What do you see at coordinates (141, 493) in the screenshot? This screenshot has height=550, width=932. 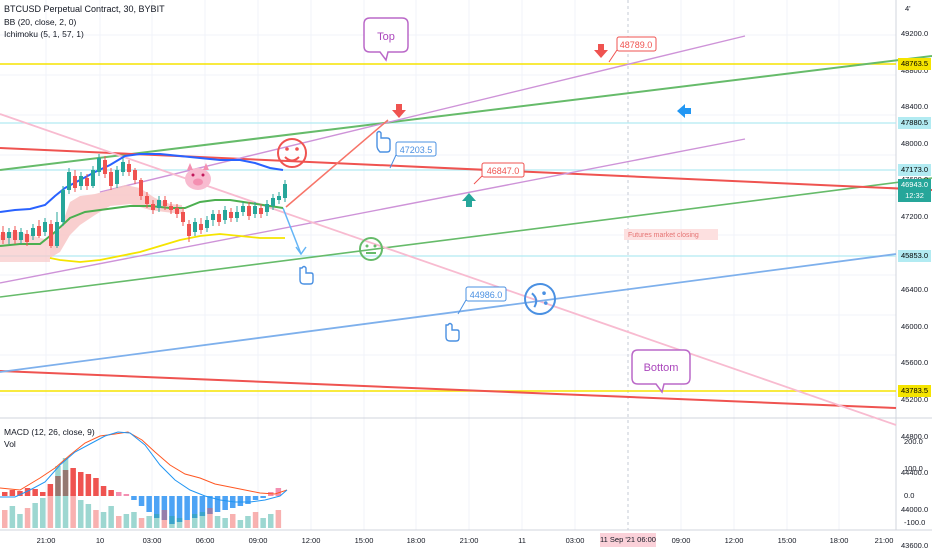 I see `macd-histogram` at bounding box center [141, 493].